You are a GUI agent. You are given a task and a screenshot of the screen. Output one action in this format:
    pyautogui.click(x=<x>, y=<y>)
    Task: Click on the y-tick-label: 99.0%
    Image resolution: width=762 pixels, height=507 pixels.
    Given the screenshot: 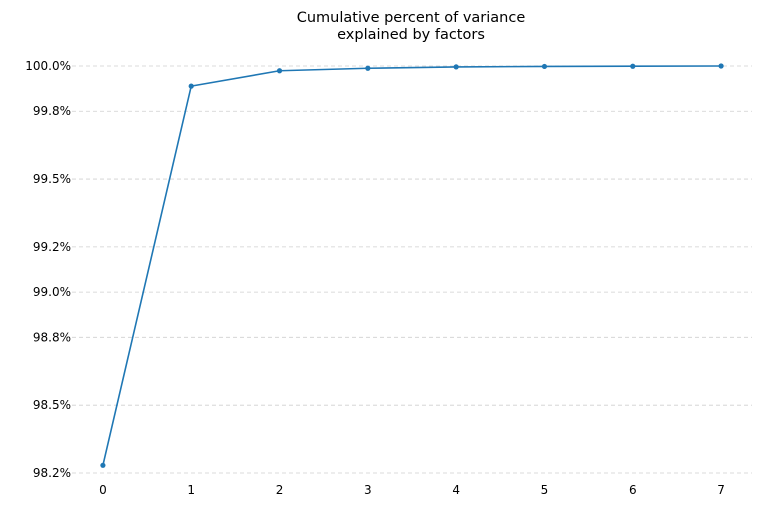 What is the action you would take?
    pyautogui.click(x=52, y=292)
    